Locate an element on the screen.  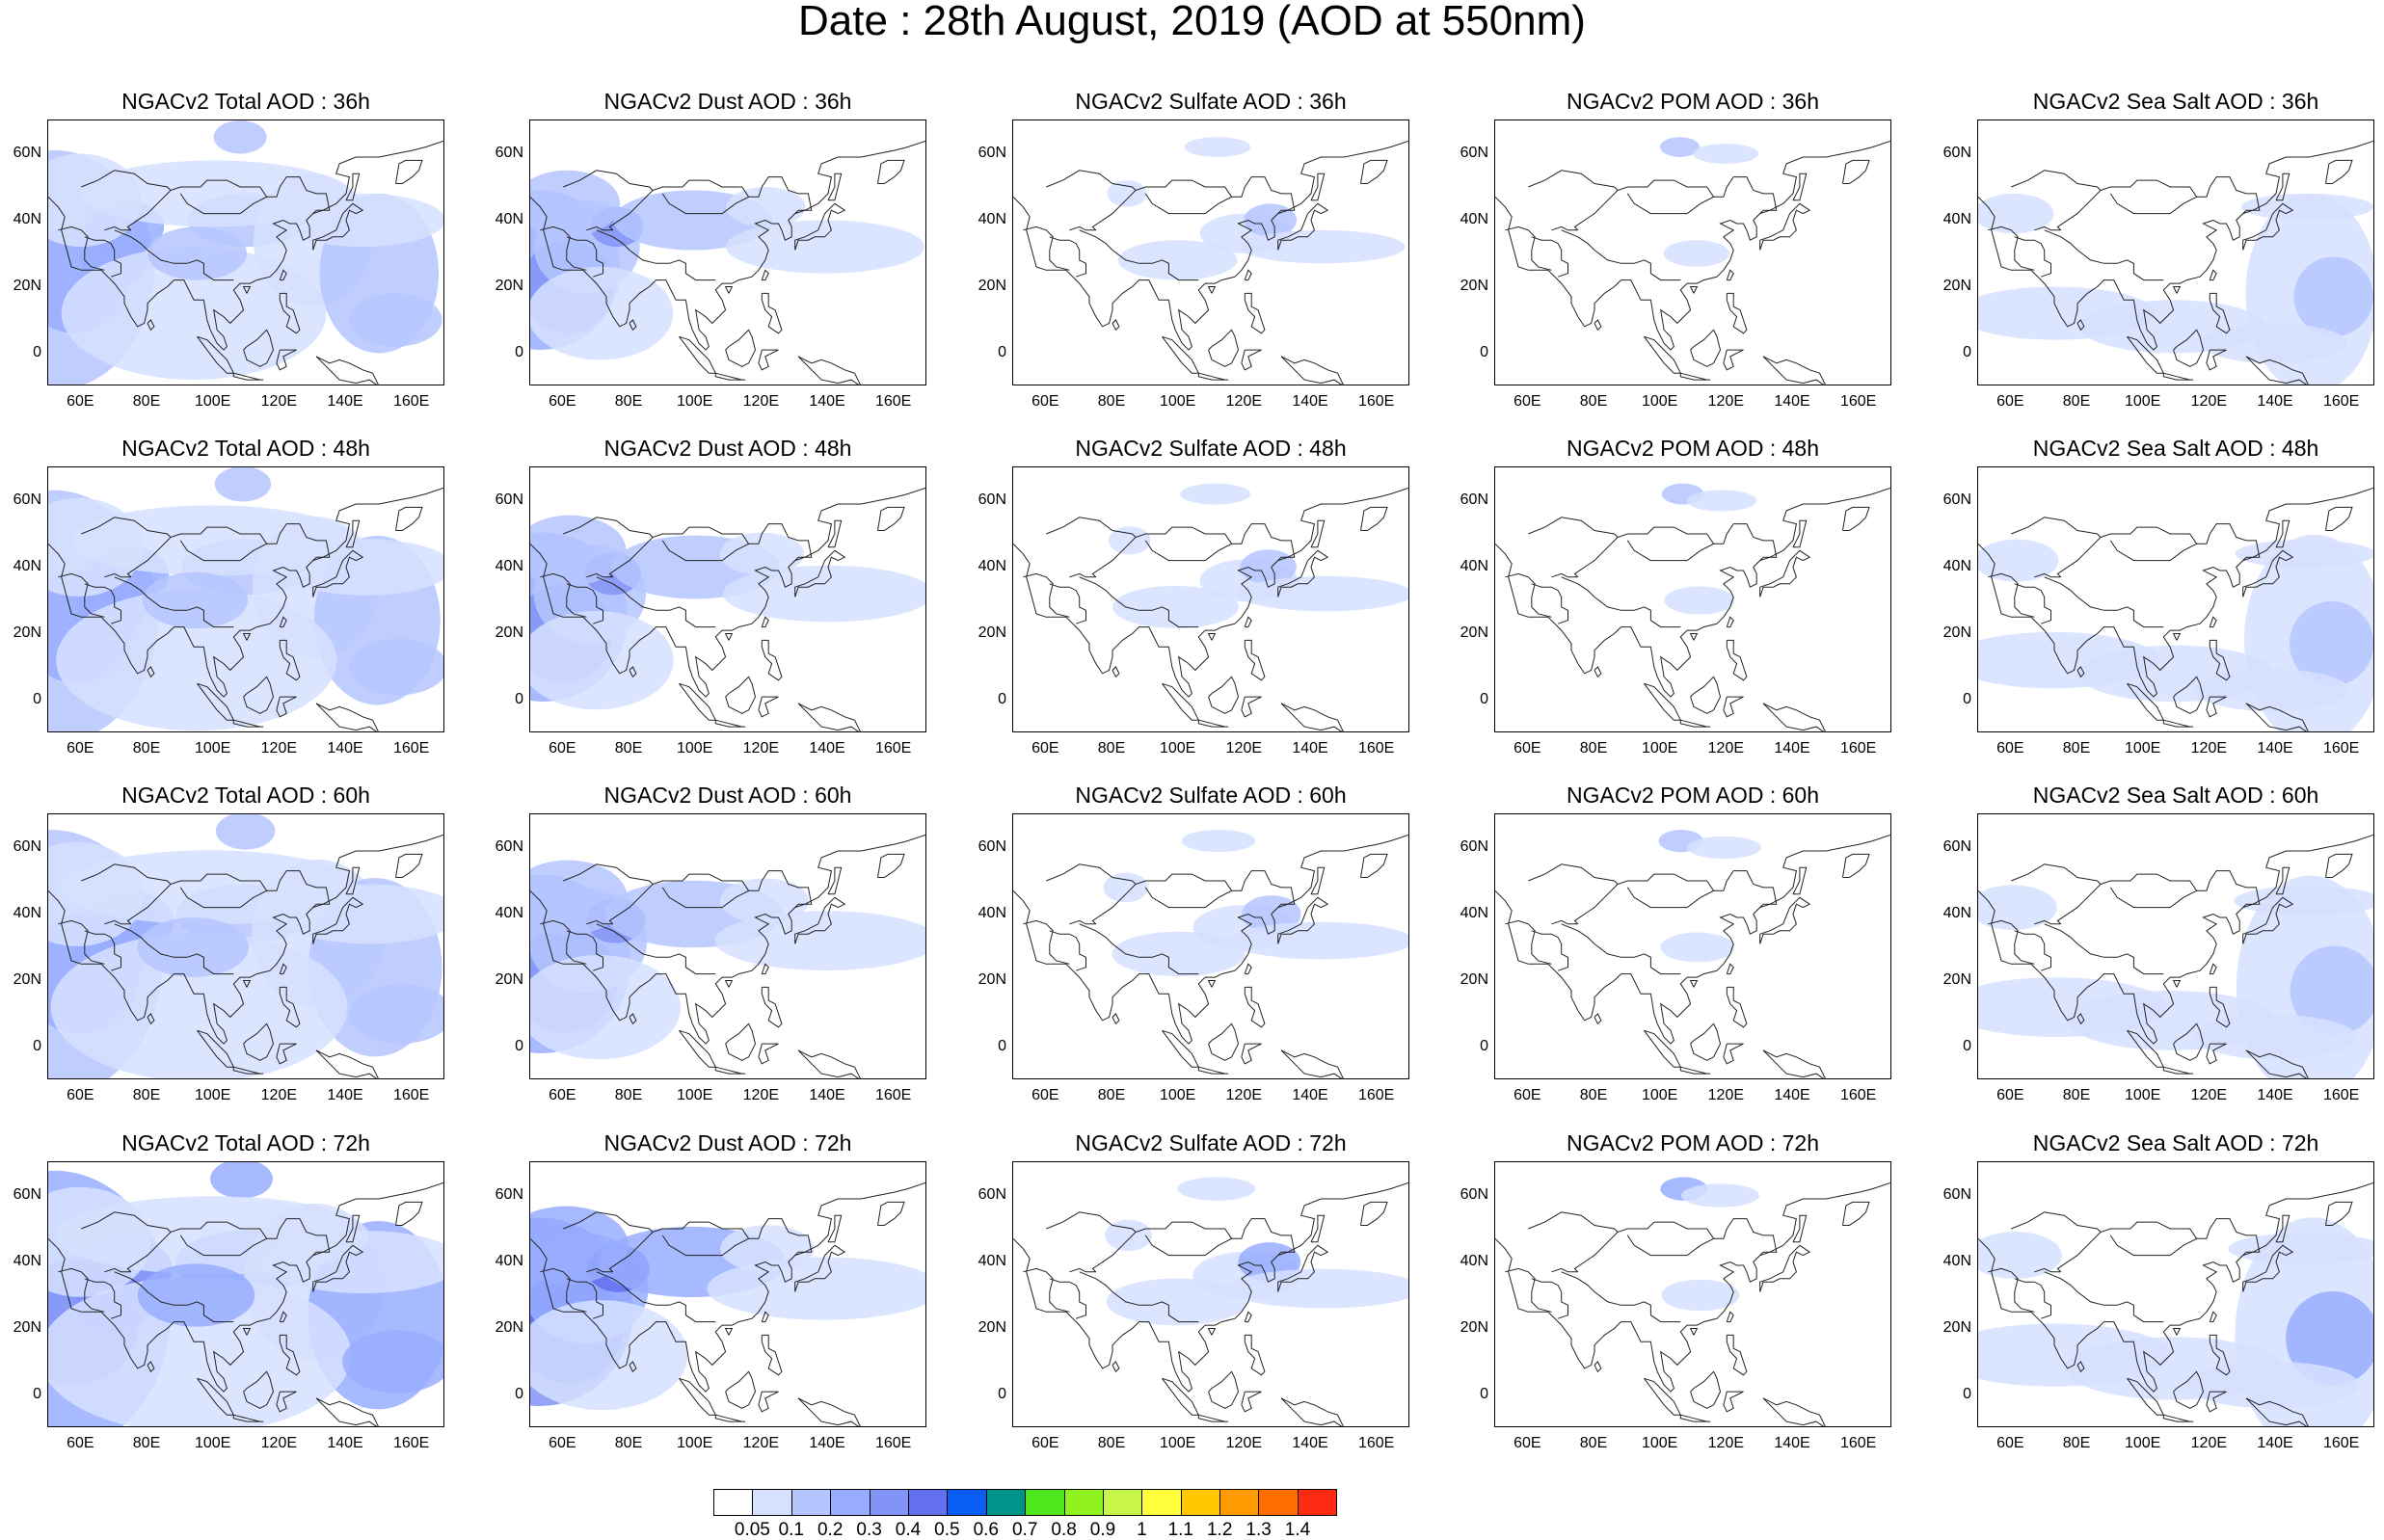
lat-tick-label: 40N is located at coordinates (27, 912).